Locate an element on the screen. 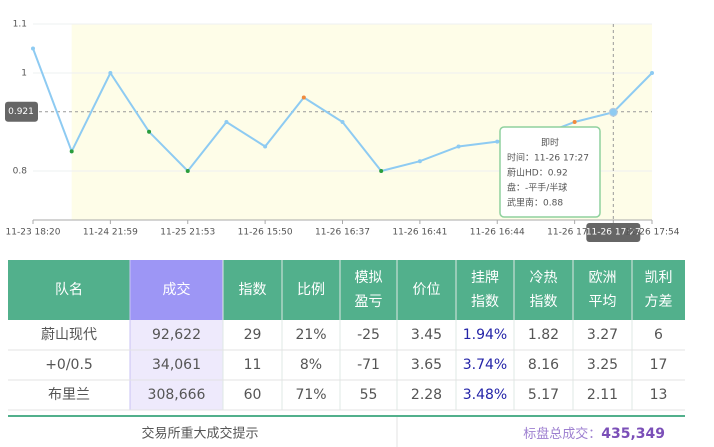 The image size is (714, 447). pointer-x-label: 11-26 17:27 is located at coordinates (613, 233).